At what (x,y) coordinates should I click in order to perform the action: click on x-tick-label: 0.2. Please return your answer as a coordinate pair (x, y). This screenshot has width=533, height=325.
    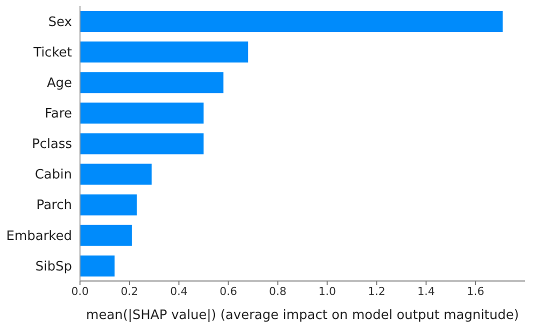
    Looking at the image, I should click on (129, 291).